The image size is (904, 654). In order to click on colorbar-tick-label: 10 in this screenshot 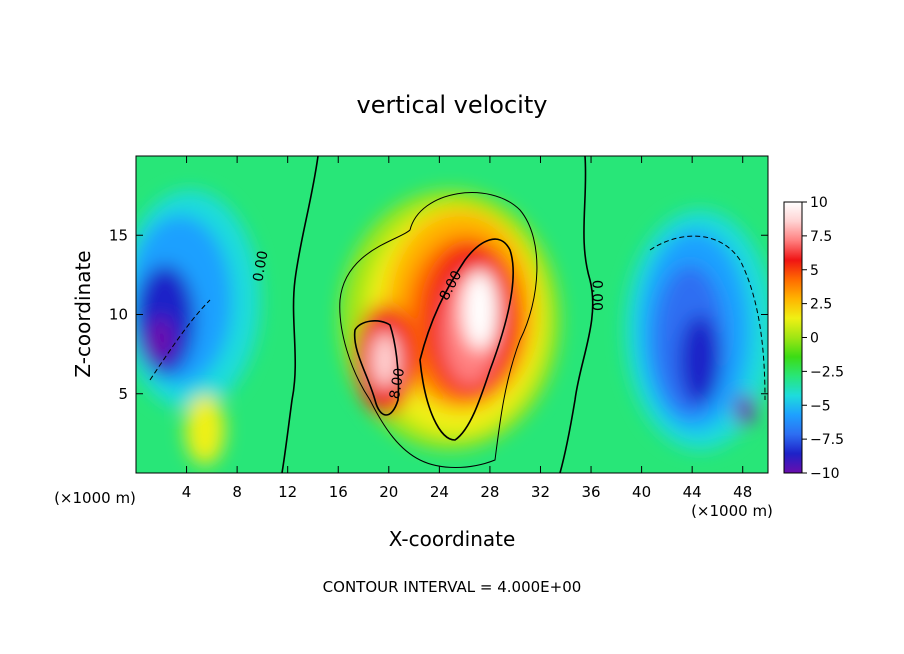, I will do `click(819, 203)`.